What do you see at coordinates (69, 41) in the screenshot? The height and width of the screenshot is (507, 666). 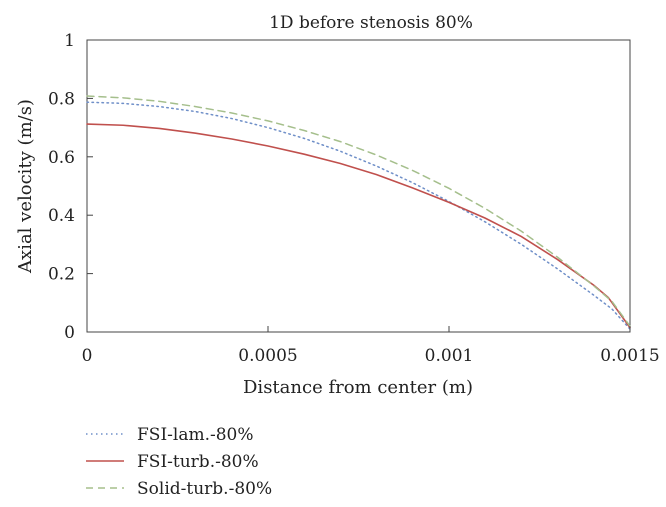 I see `y-tick-label: 1` at bounding box center [69, 41].